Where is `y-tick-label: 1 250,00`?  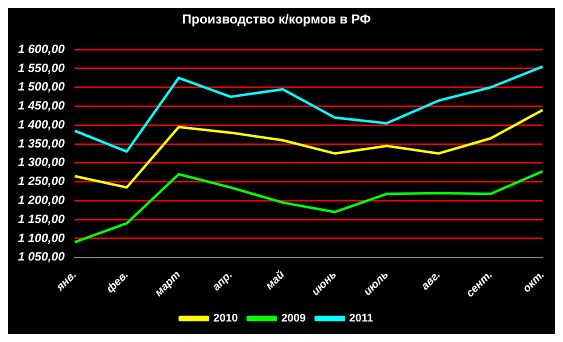 y-tick-label: 1 250,00 is located at coordinates (42, 181).